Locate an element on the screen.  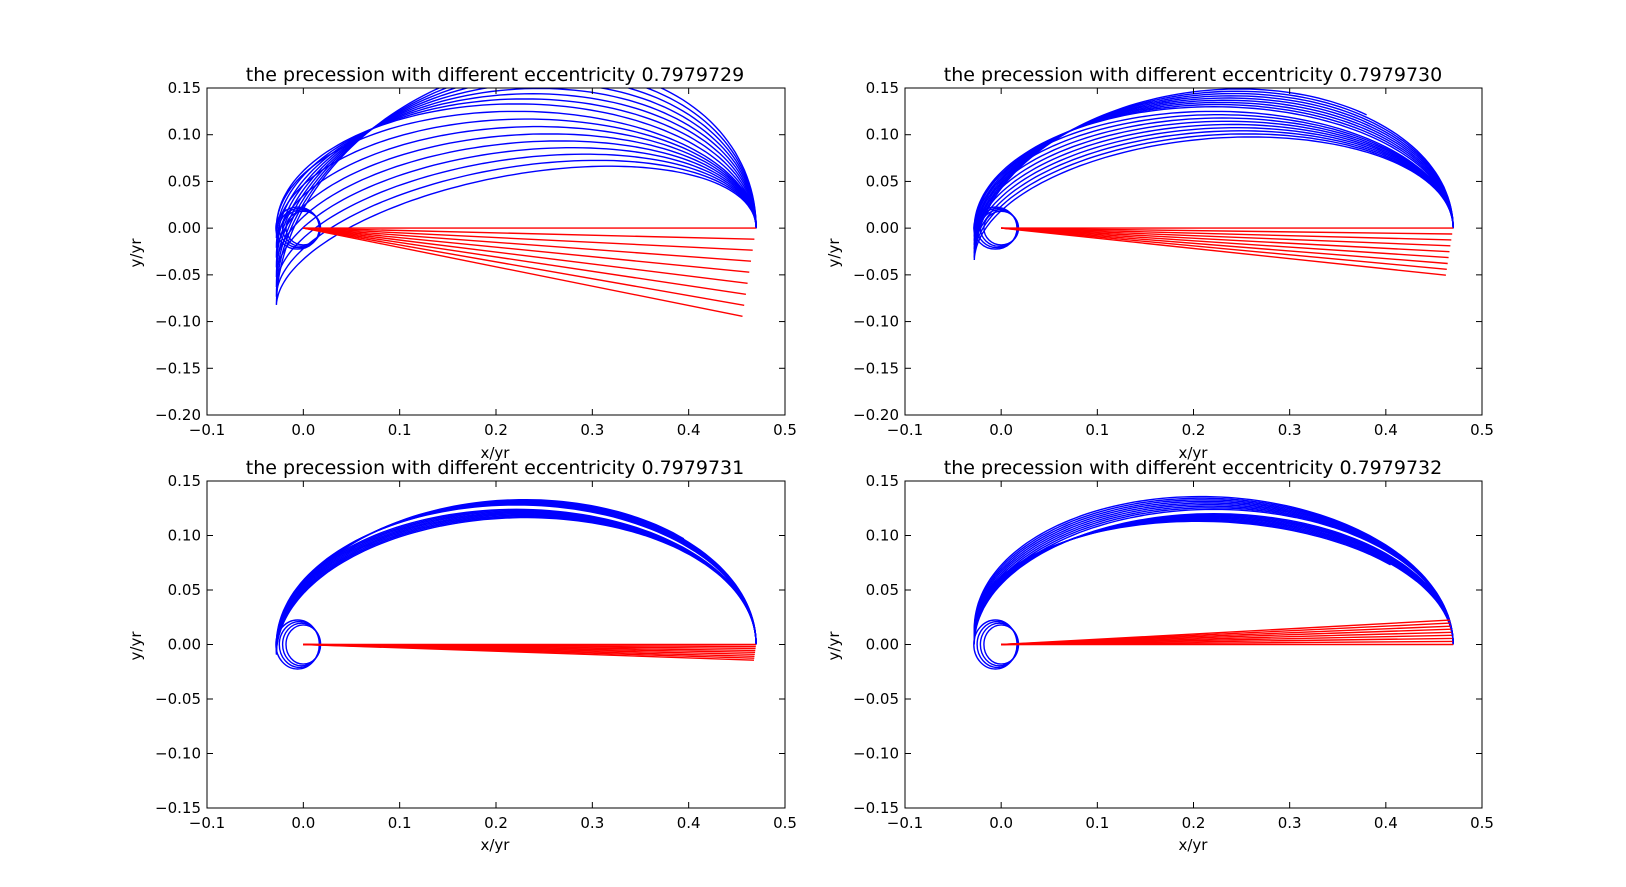
subplot-4-orbit-final-arc is located at coordinates (1213, 570).